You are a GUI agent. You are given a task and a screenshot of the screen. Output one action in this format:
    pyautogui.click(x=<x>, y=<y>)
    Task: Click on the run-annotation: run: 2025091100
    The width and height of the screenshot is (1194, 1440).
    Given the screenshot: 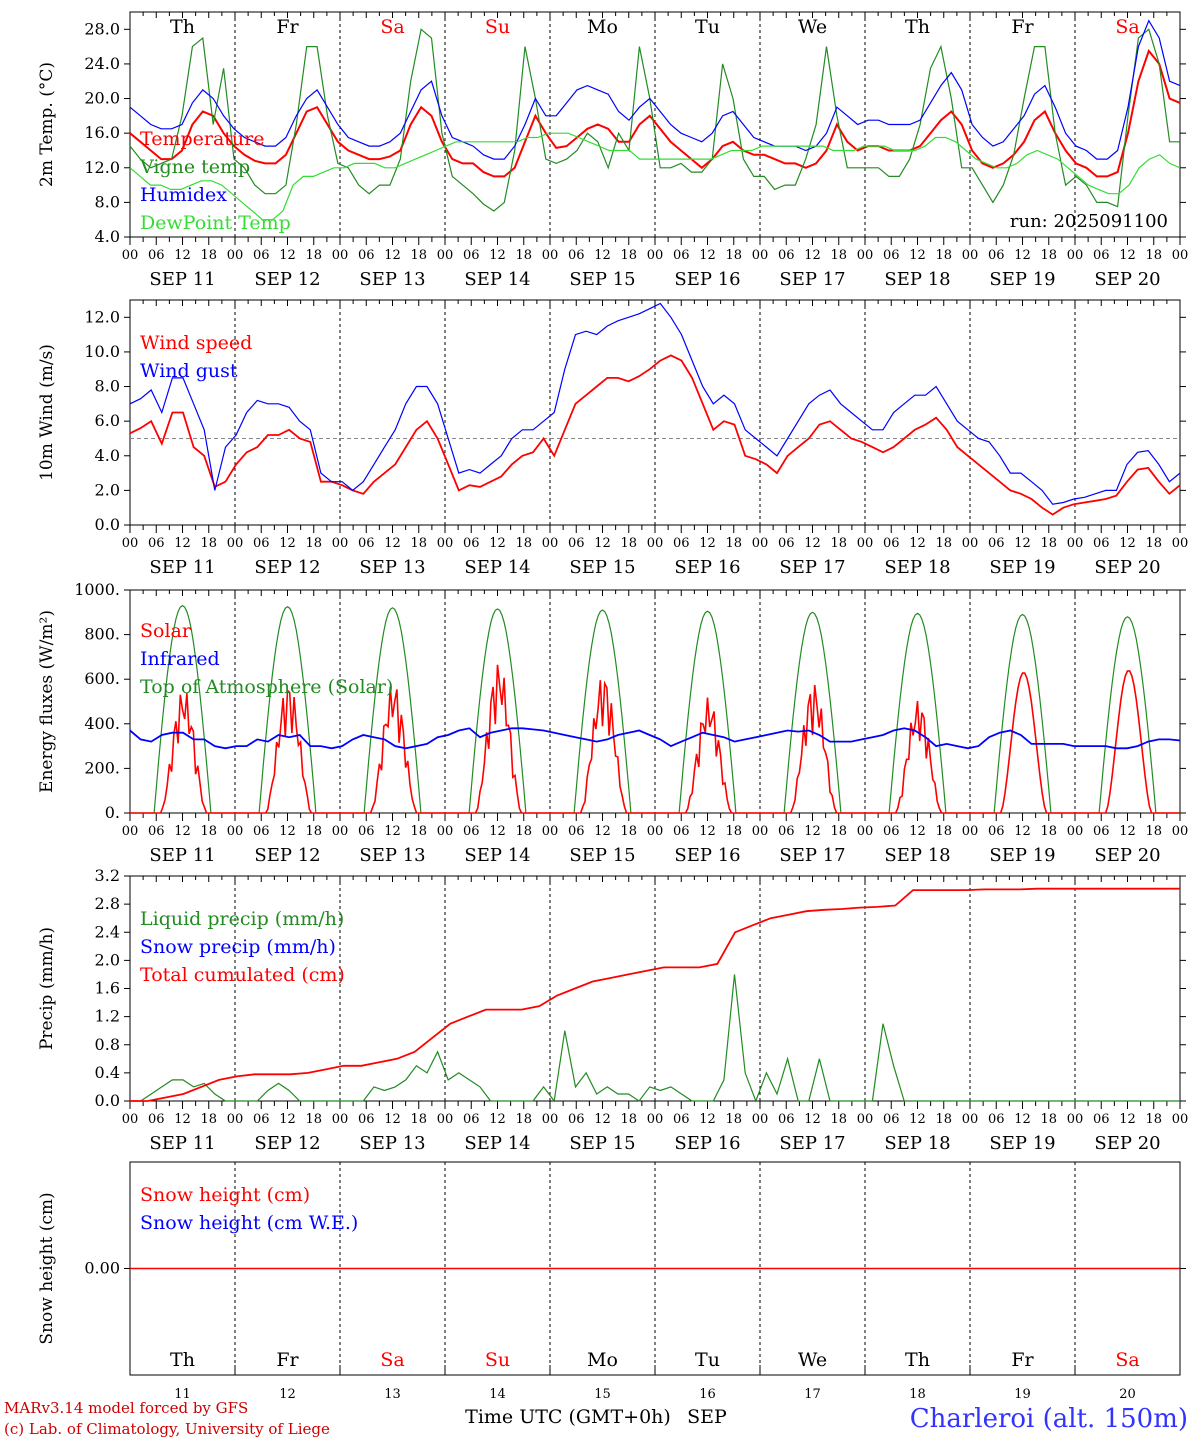 What is the action you would take?
    pyautogui.click(x=1089, y=221)
    